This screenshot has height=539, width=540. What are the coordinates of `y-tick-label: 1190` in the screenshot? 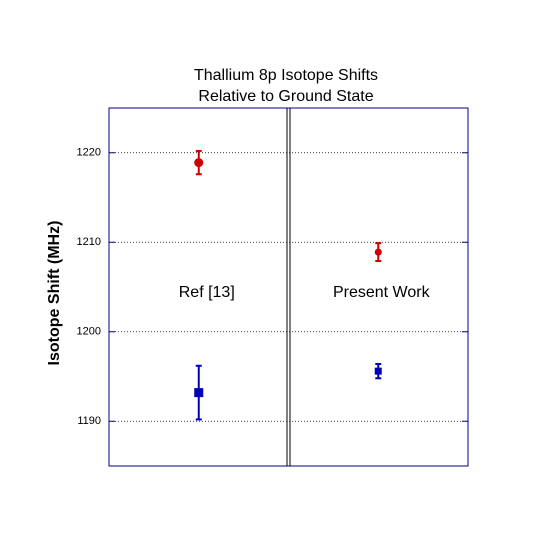 It's located at (89, 421).